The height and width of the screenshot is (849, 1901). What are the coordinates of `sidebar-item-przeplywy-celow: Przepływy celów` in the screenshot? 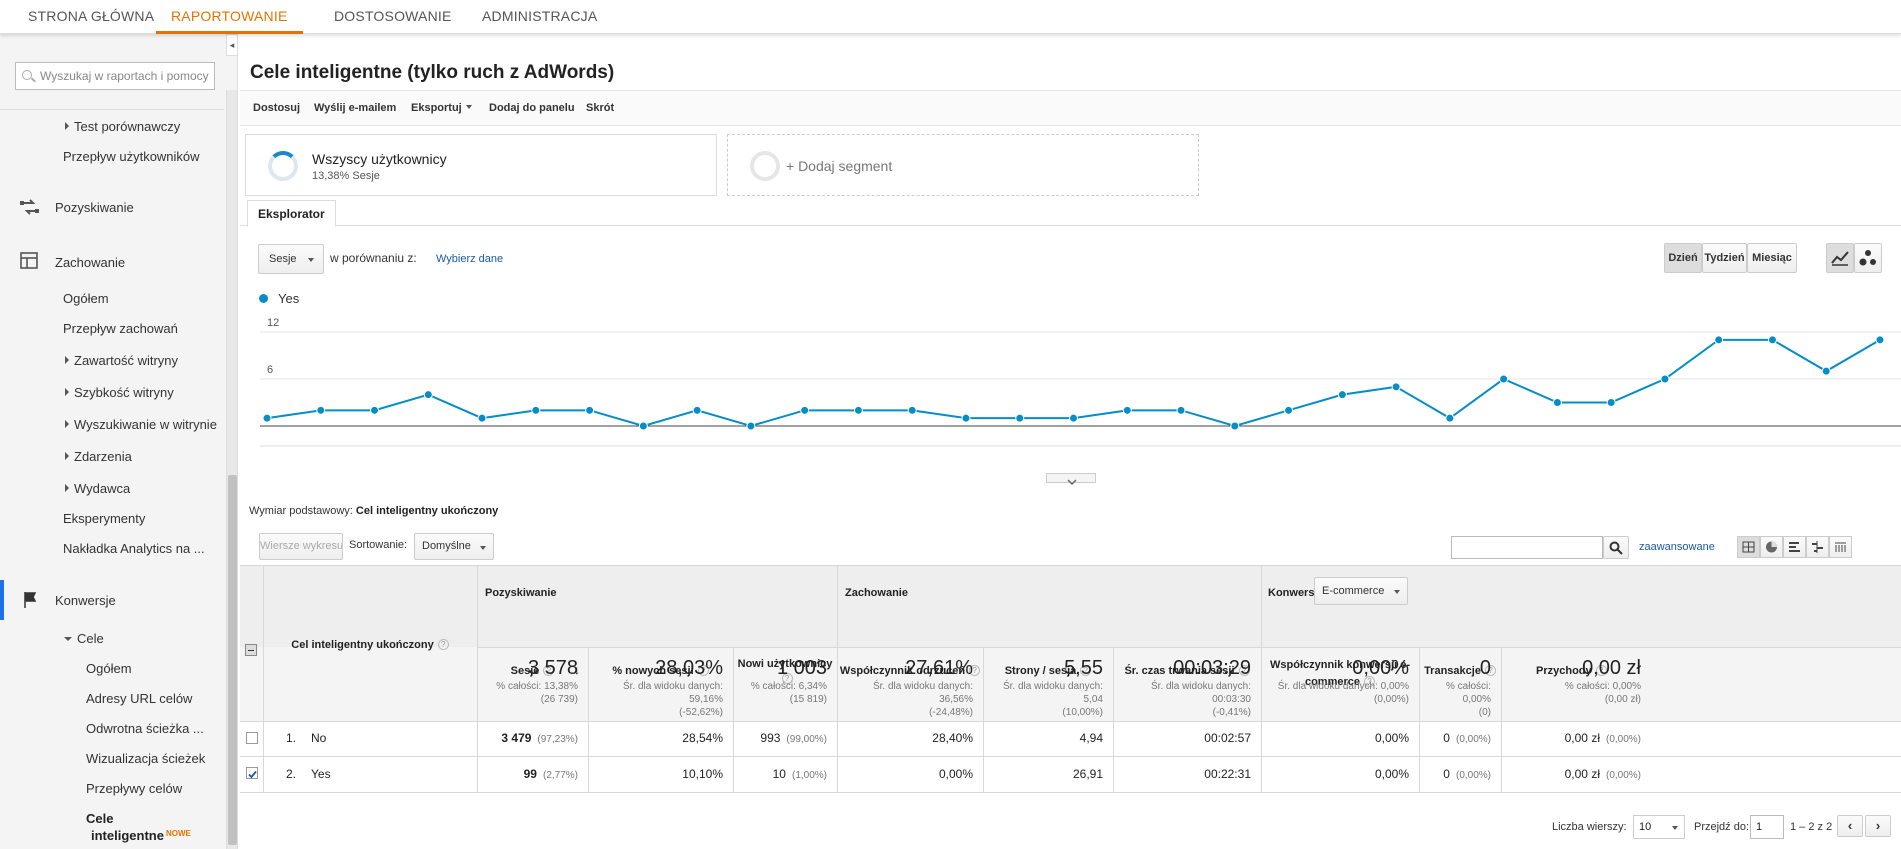 It's located at (134, 788).